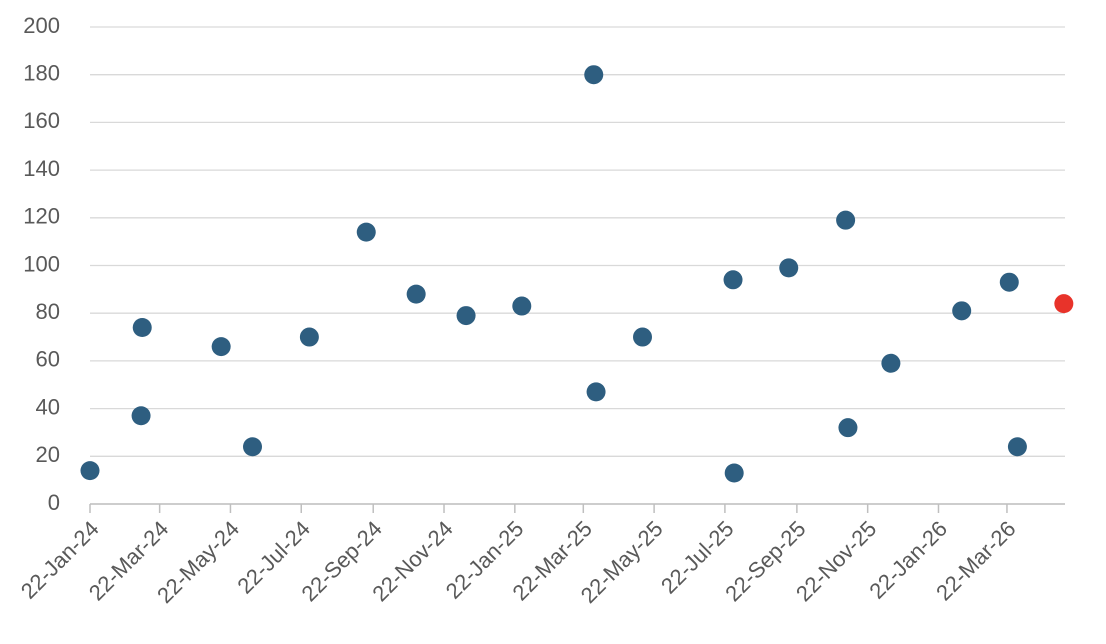 Image resolution: width=1106 pixels, height=644 pixels. I want to click on y-tick-label: 20, so click(48, 454).